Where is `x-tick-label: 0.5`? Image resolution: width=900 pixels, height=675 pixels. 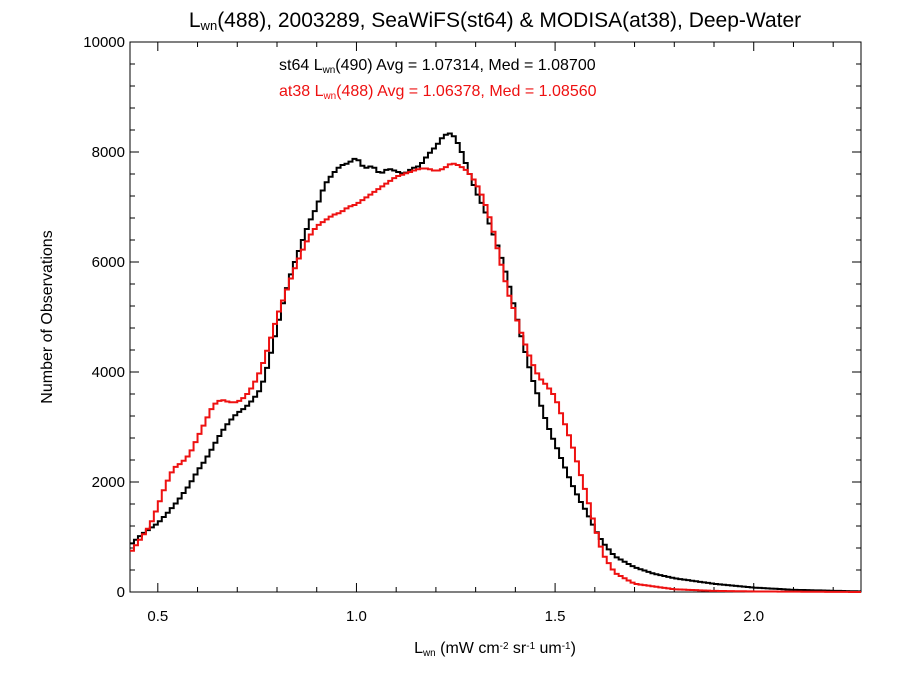 x-tick-label: 0.5 is located at coordinates (157, 616).